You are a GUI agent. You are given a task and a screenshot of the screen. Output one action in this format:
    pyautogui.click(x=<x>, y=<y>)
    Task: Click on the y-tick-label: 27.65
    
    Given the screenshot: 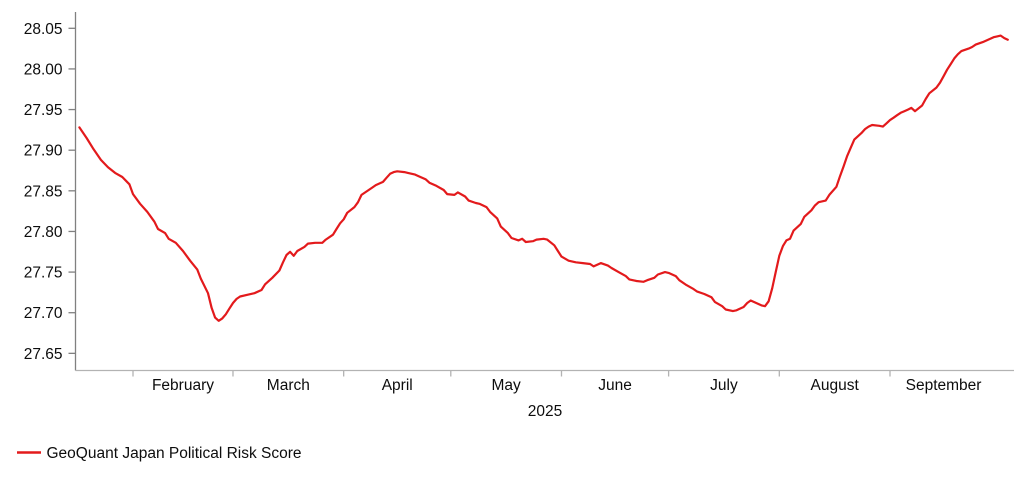 What is the action you would take?
    pyautogui.click(x=43, y=354)
    